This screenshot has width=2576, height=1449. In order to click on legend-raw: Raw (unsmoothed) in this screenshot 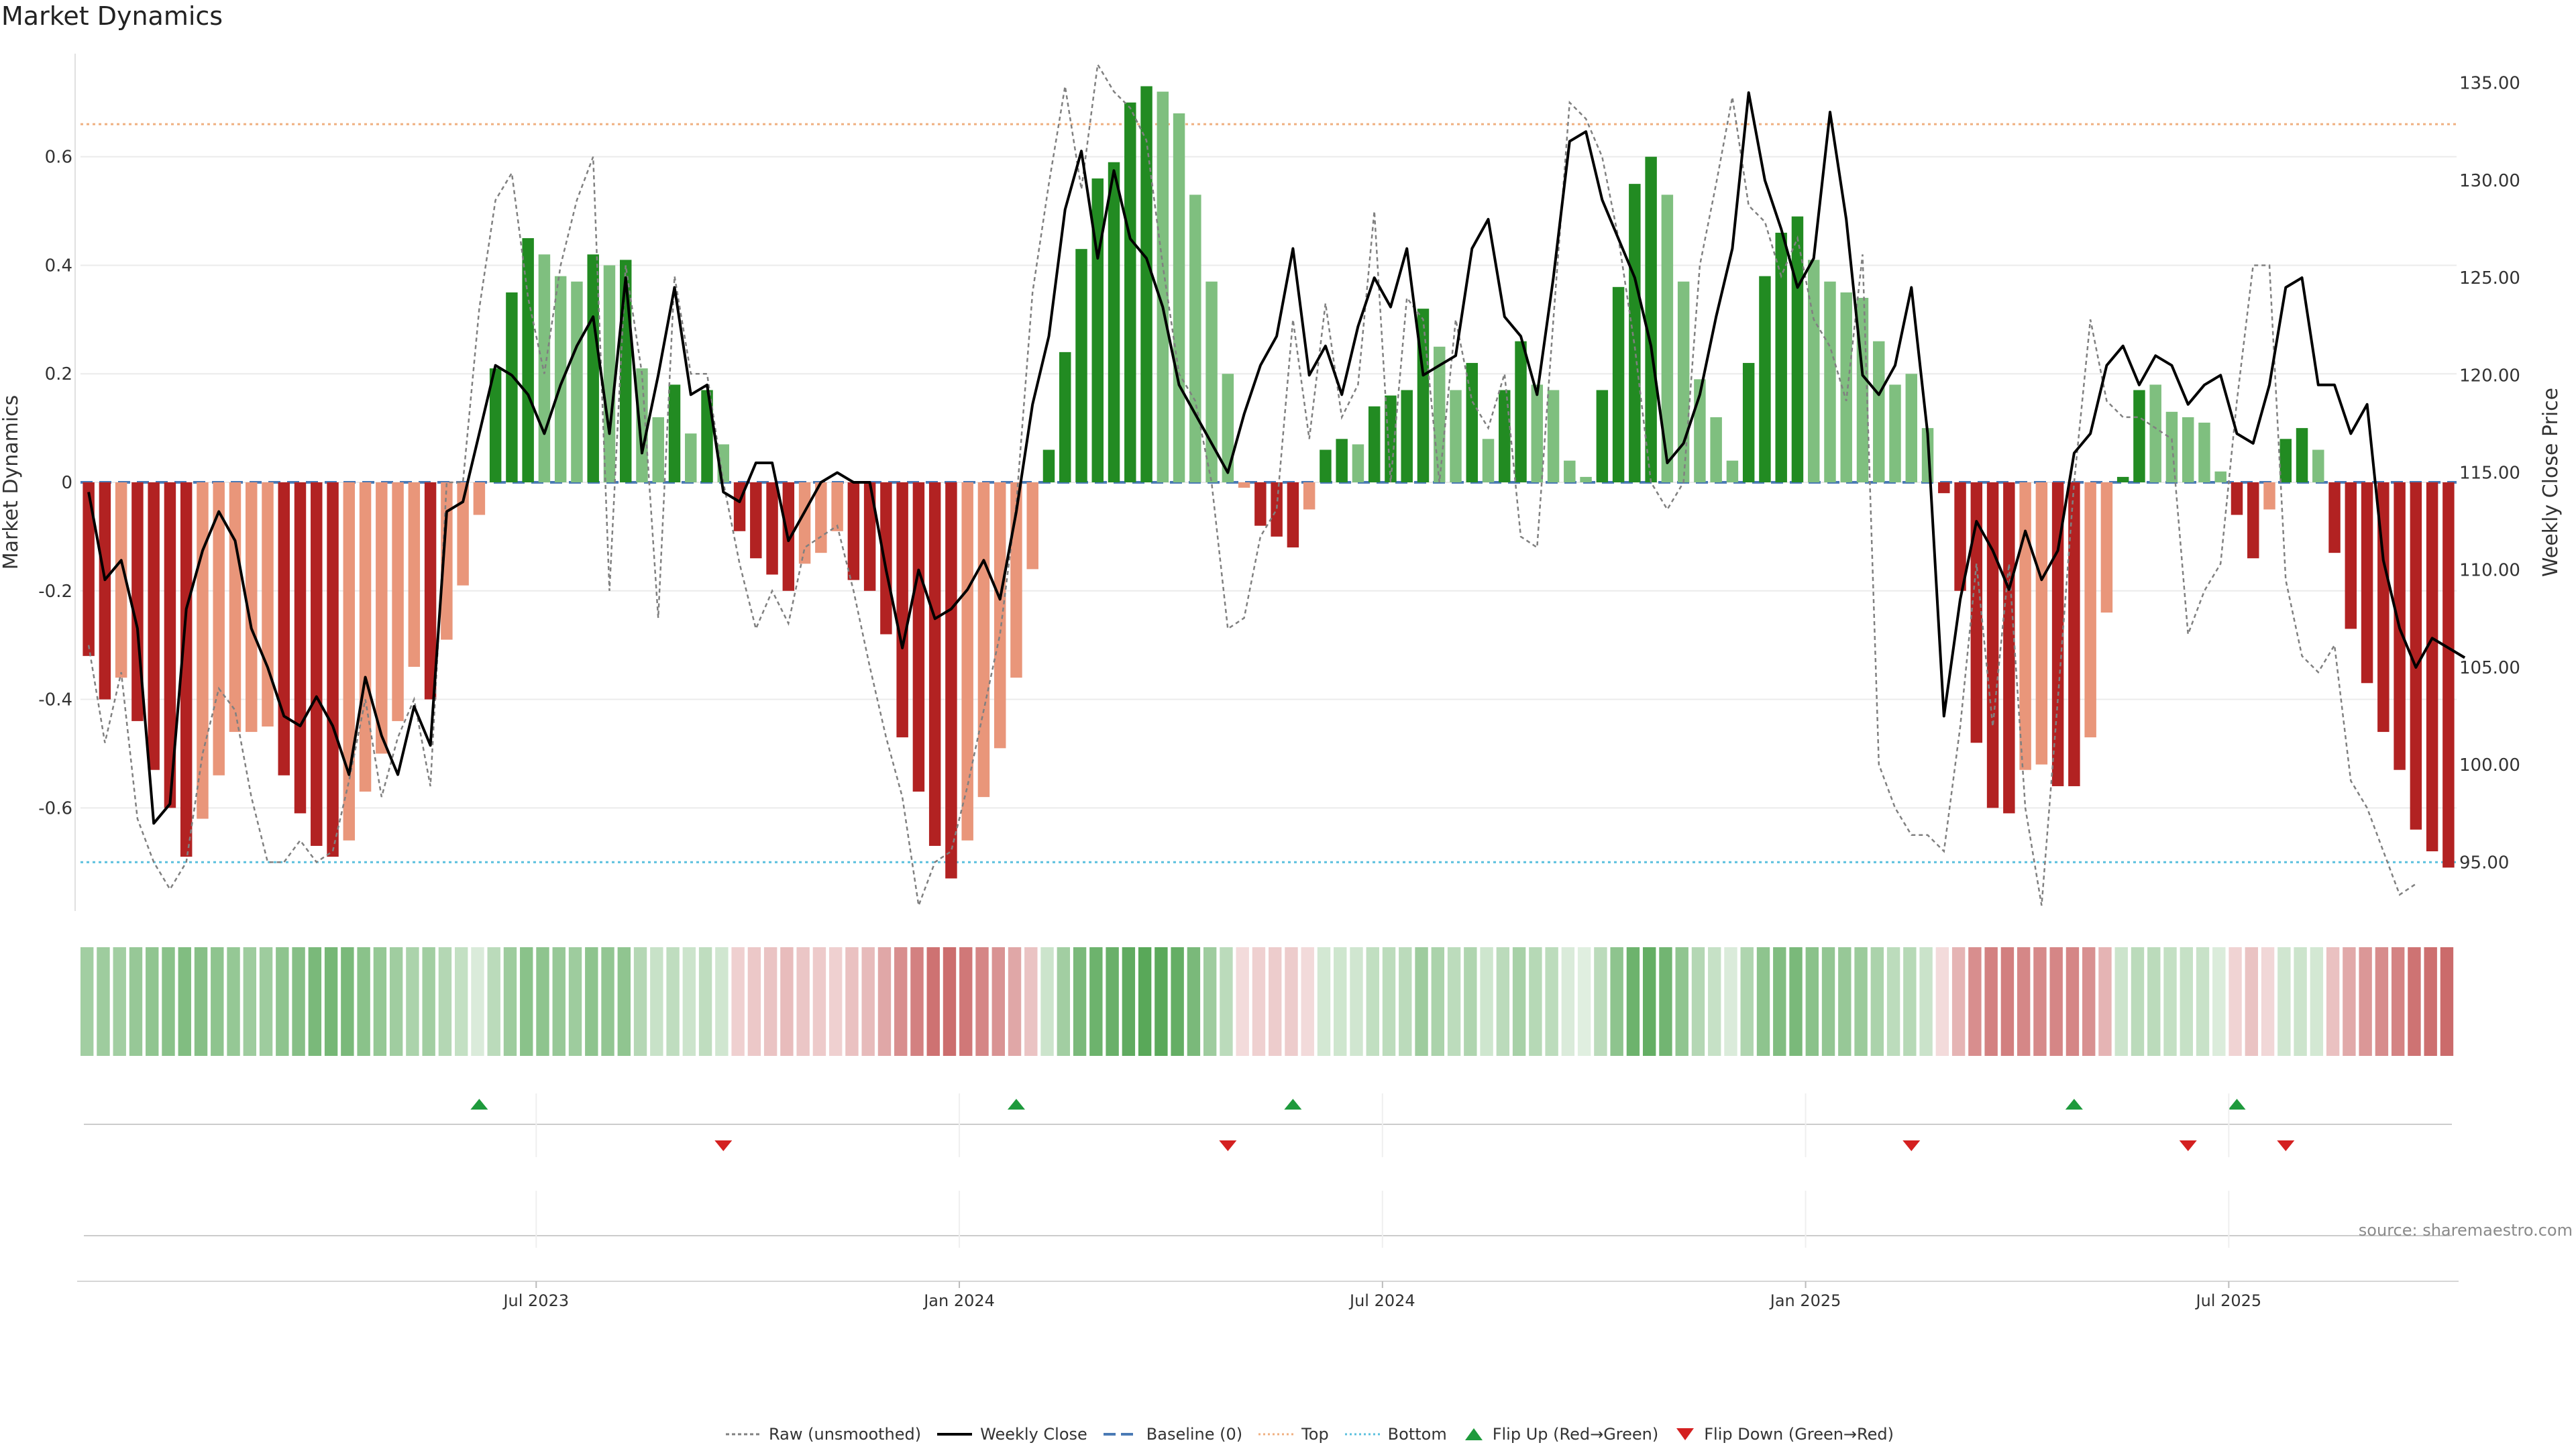, I will do `click(822, 1434)`.